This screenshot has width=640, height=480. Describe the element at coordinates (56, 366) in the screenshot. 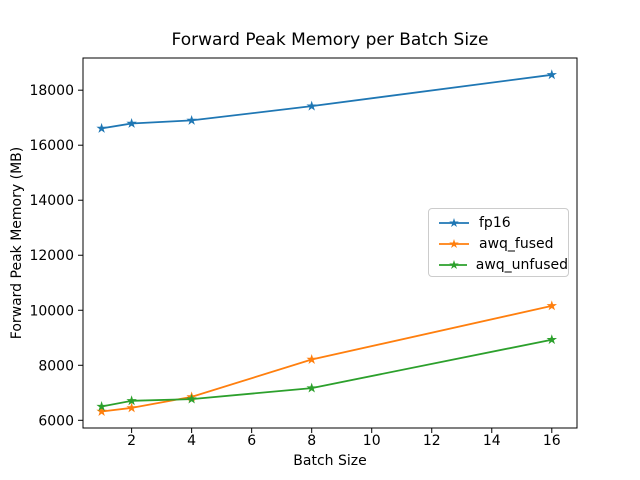

I see `y-tick-label: 8000` at that location.